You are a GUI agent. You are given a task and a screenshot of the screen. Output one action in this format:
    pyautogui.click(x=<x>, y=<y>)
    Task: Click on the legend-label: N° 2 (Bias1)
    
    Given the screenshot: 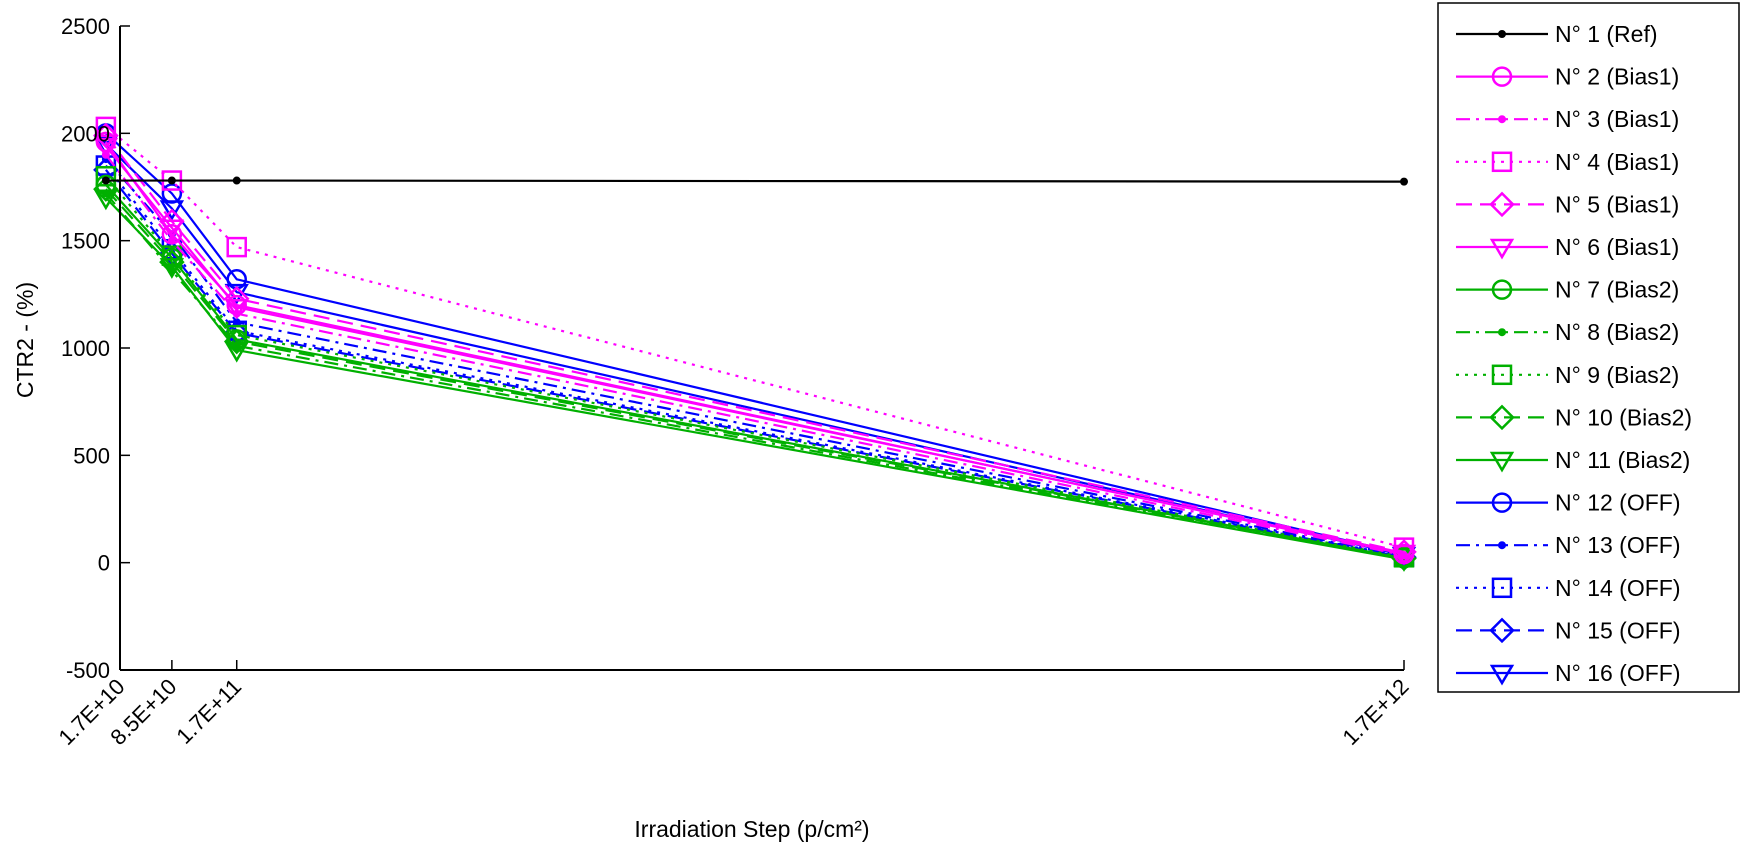 What is the action you would take?
    pyautogui.click(x=1617, y=77)
    